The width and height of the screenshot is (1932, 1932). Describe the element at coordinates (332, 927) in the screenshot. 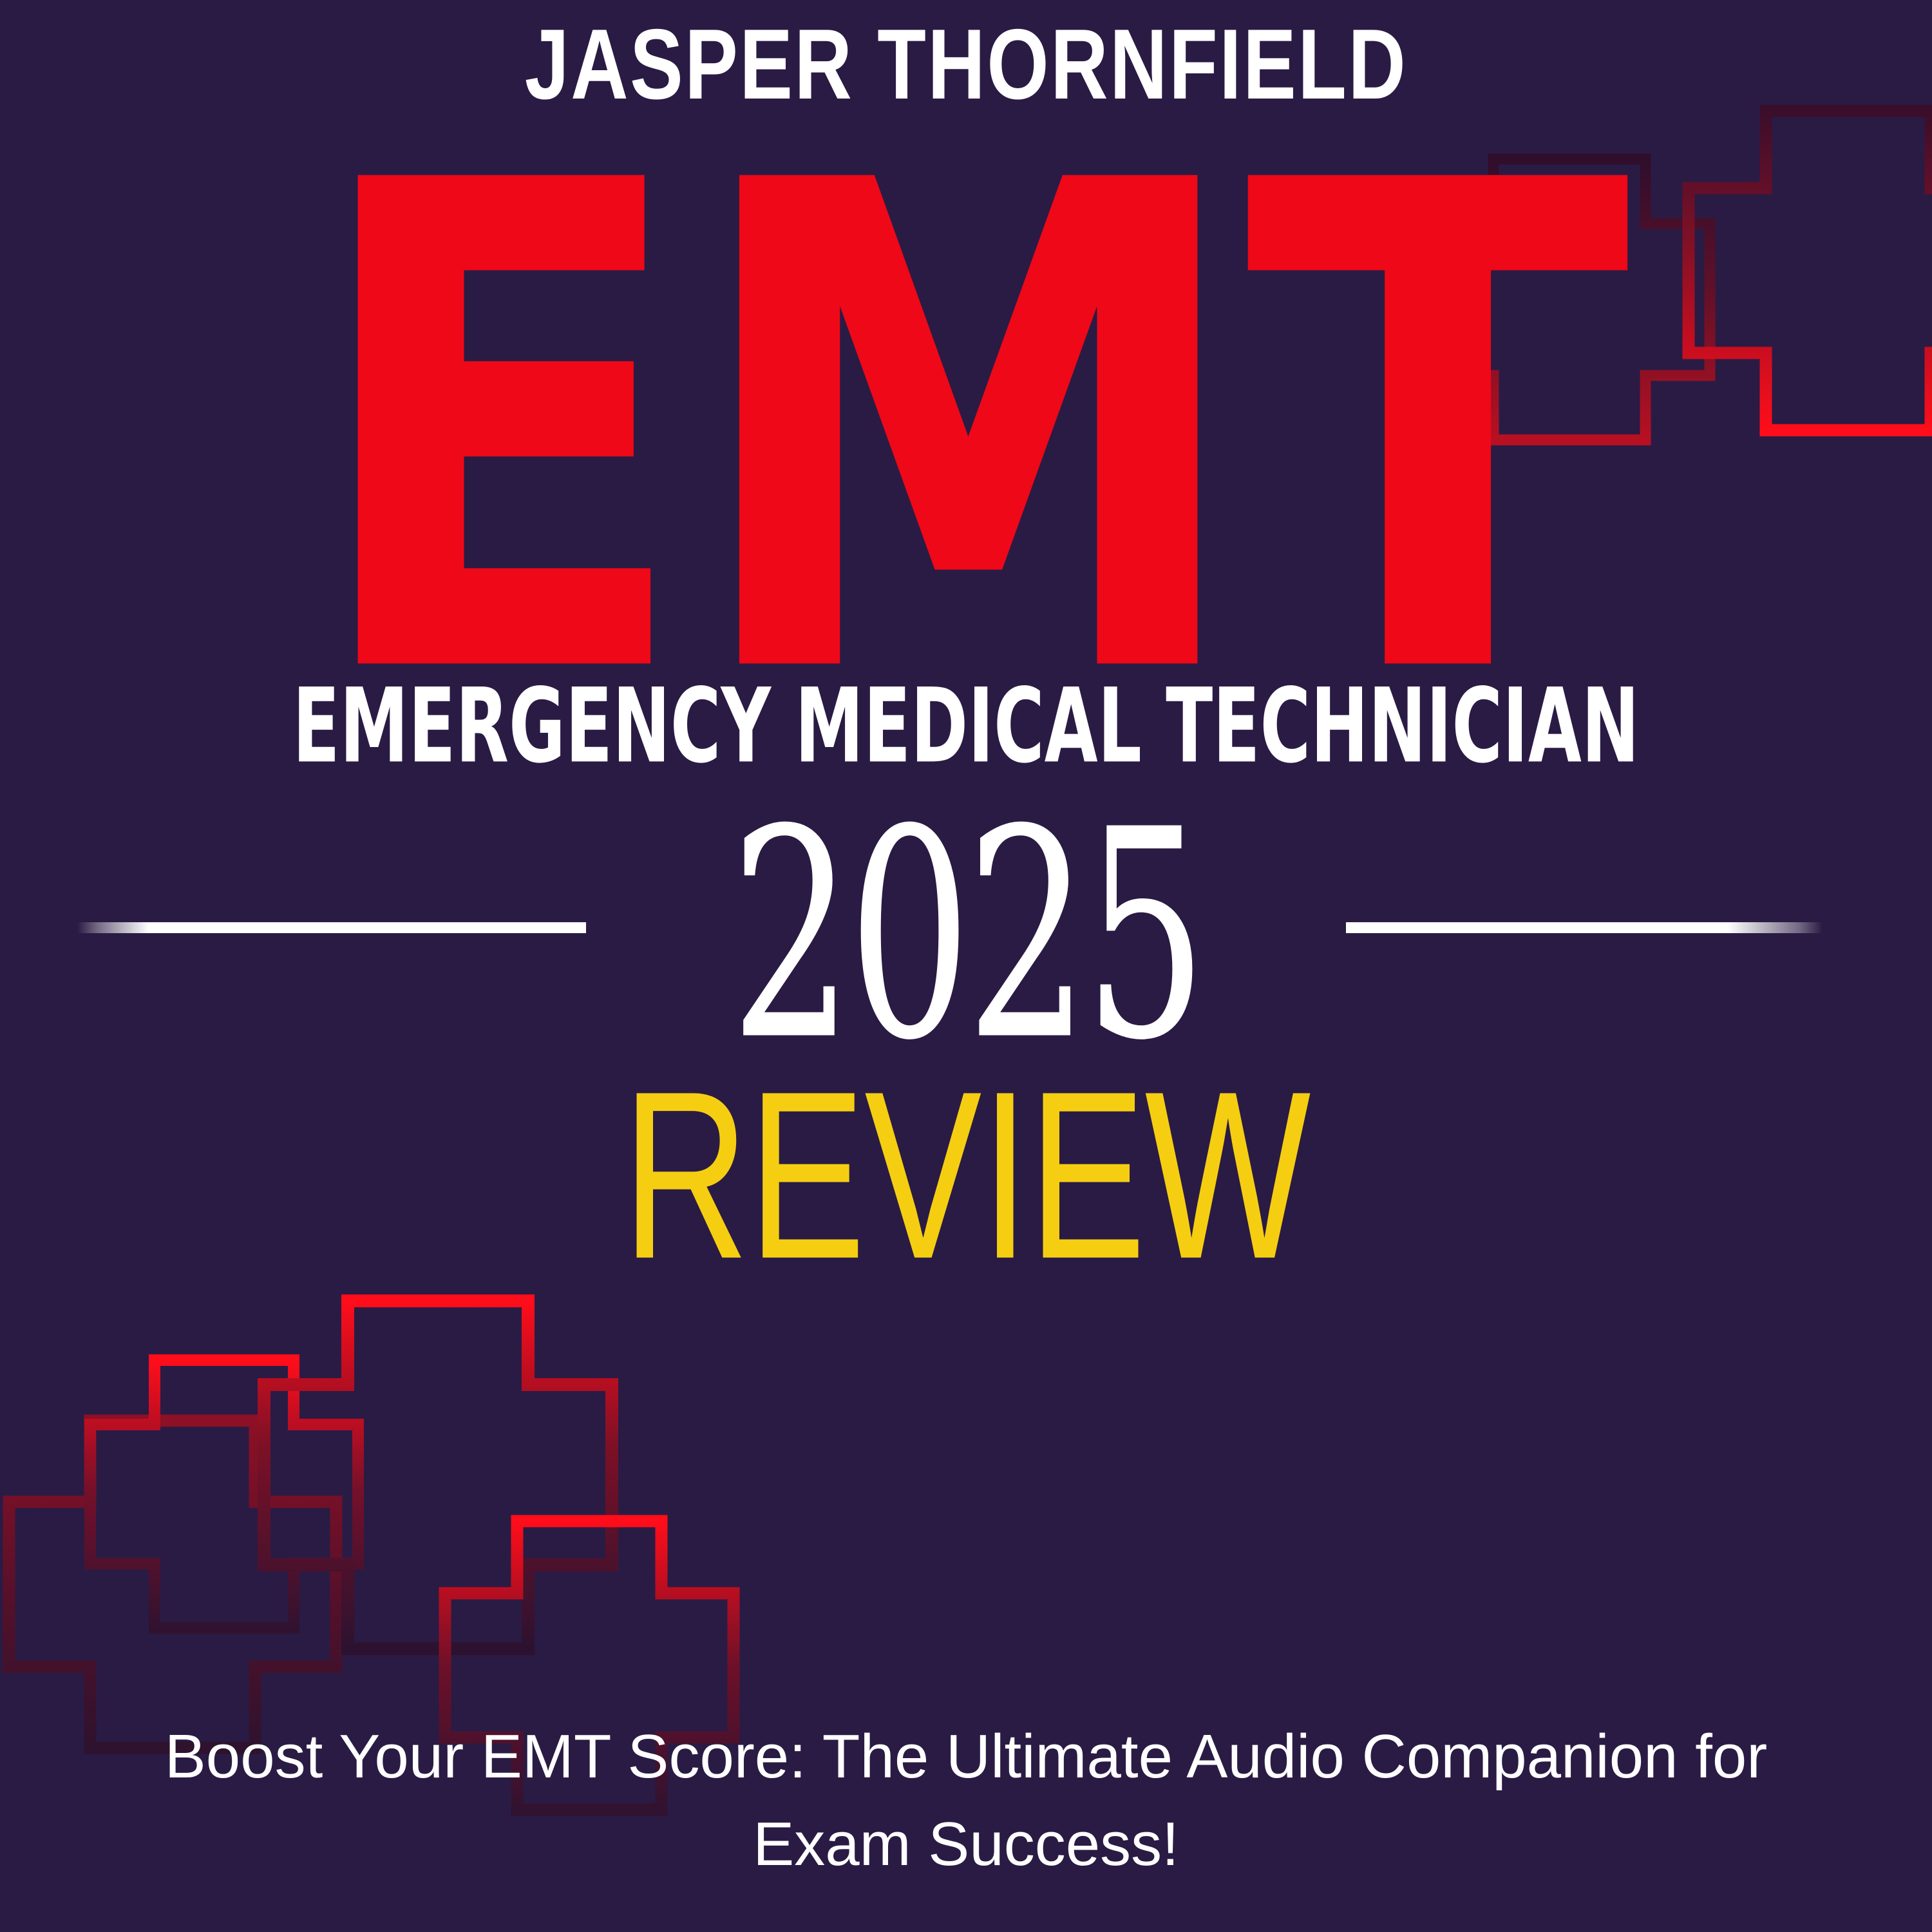

I see `divider-rule-left` at that location.